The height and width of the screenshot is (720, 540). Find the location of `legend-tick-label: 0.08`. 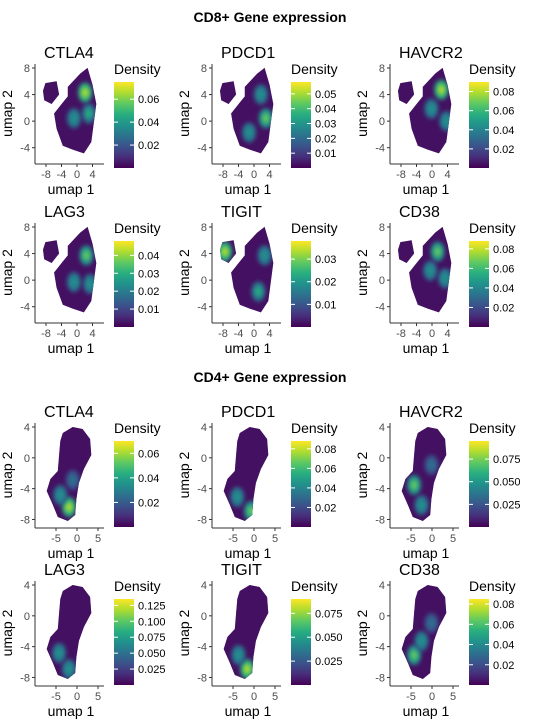

legend-tick-label: 0.08 is located at coordinates (503, 250).